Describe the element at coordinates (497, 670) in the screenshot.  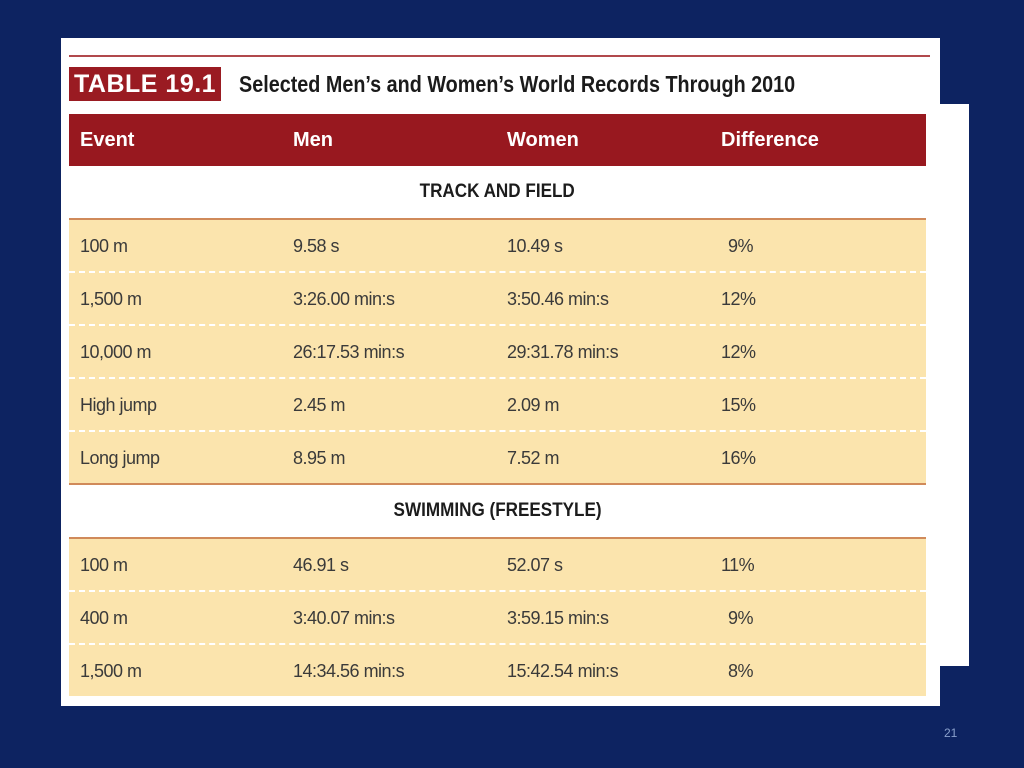
I see `table-row: 1,500 m 14:34.56 min:s 15:42.54 min:s 8%` at that location.